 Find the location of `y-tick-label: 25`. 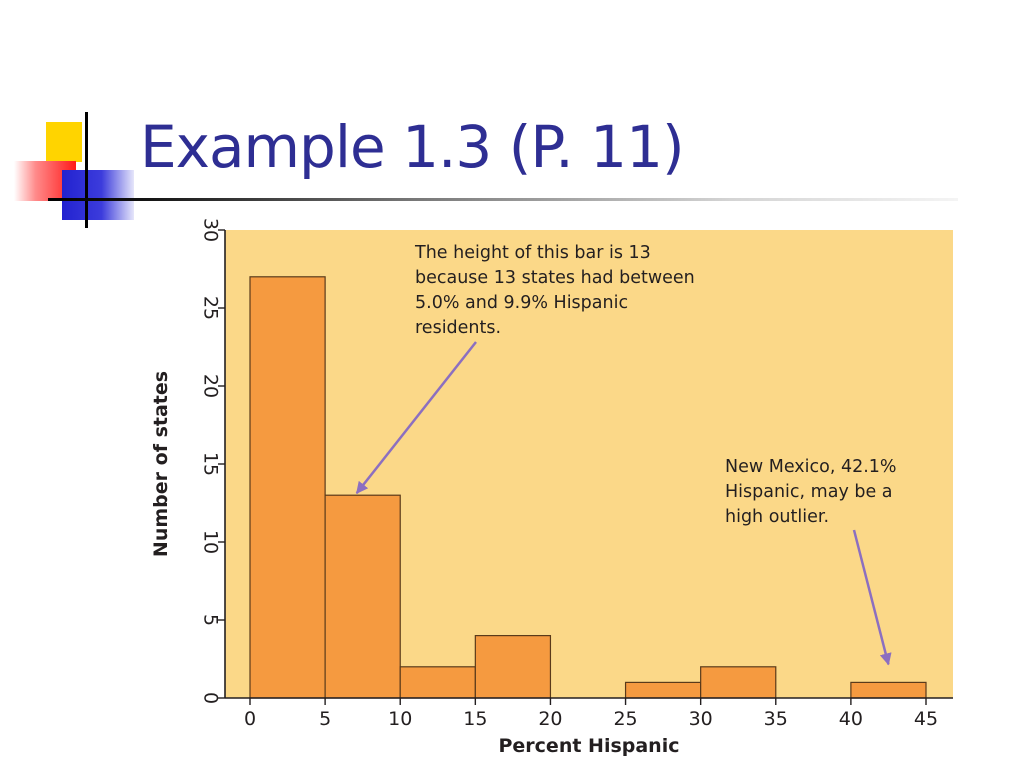

y-tick-label: 25 is located at coordinates (211, 308).